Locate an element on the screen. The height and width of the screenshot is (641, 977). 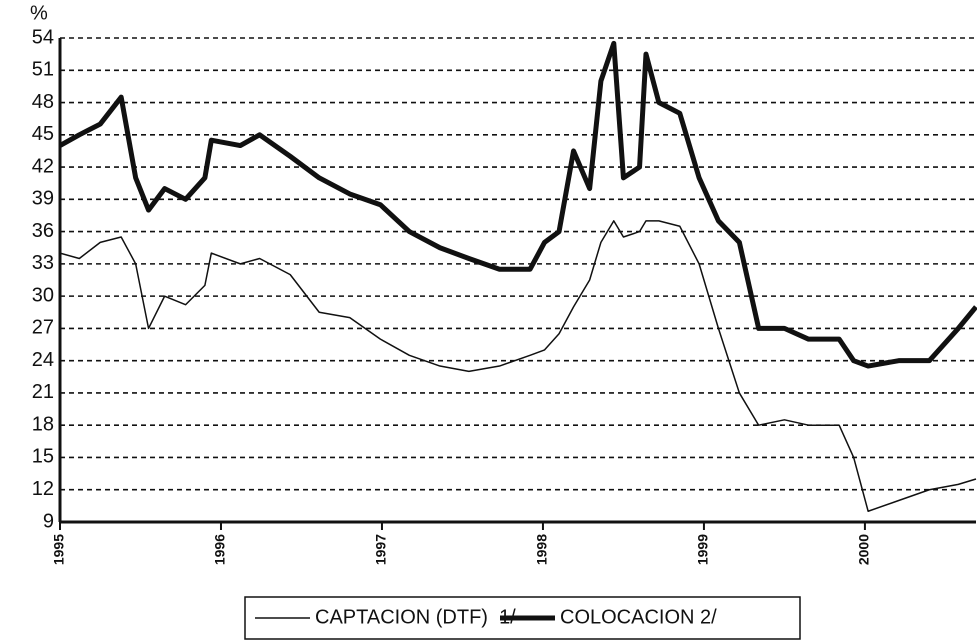
y-tick-label: 36 is located at coordinates (43, 231).